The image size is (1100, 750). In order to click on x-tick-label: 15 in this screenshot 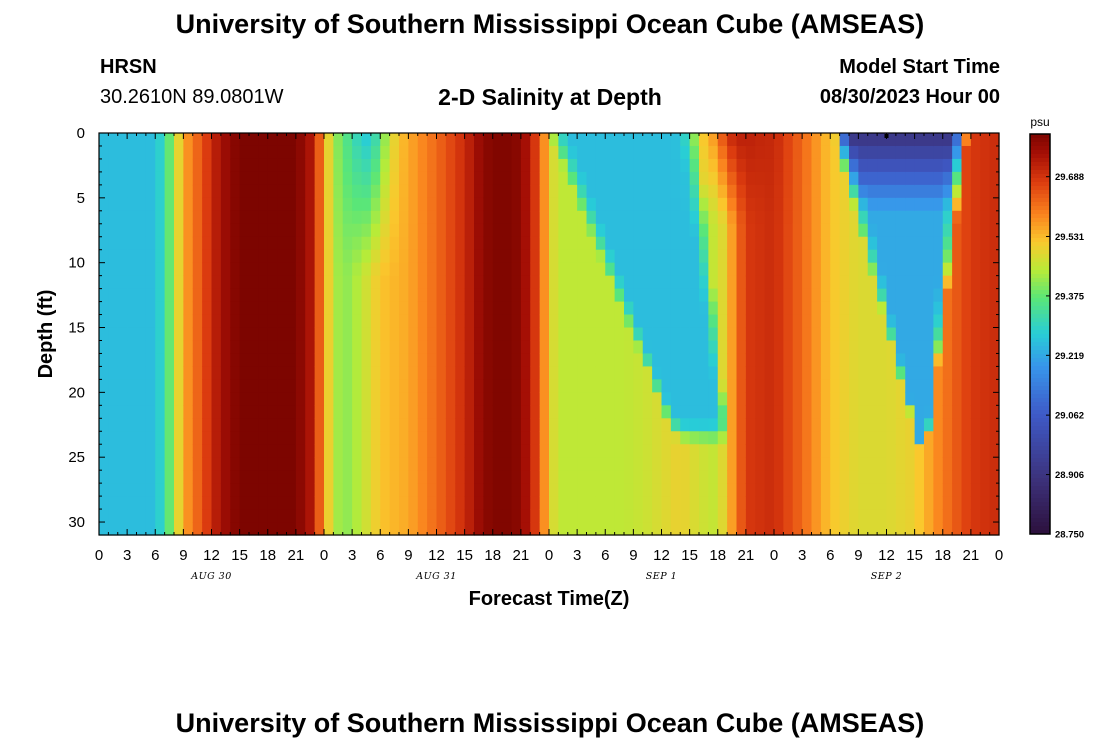, I will do `click(239, 555)`.